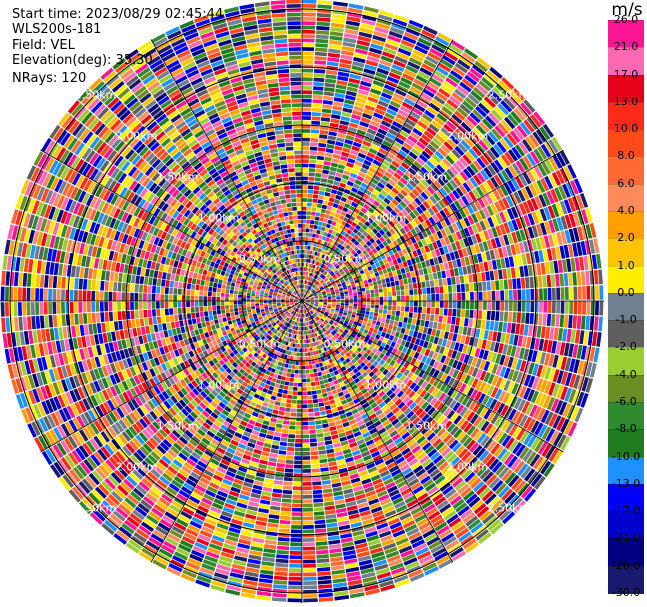 Image resolution: width=647 pixels, height=607 pixels. I want to click on colorbar-tick-label: 4.0, so click(626, 210).